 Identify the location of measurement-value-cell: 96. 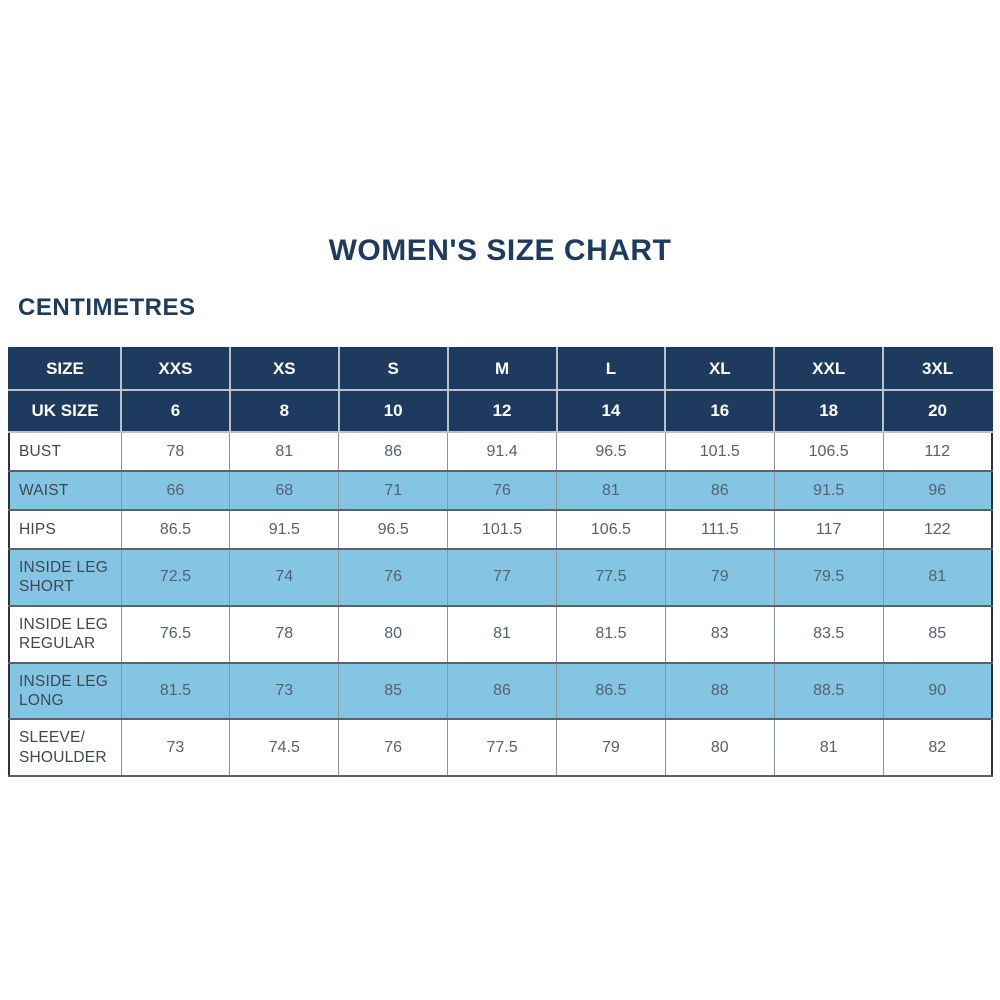
(937, 490).